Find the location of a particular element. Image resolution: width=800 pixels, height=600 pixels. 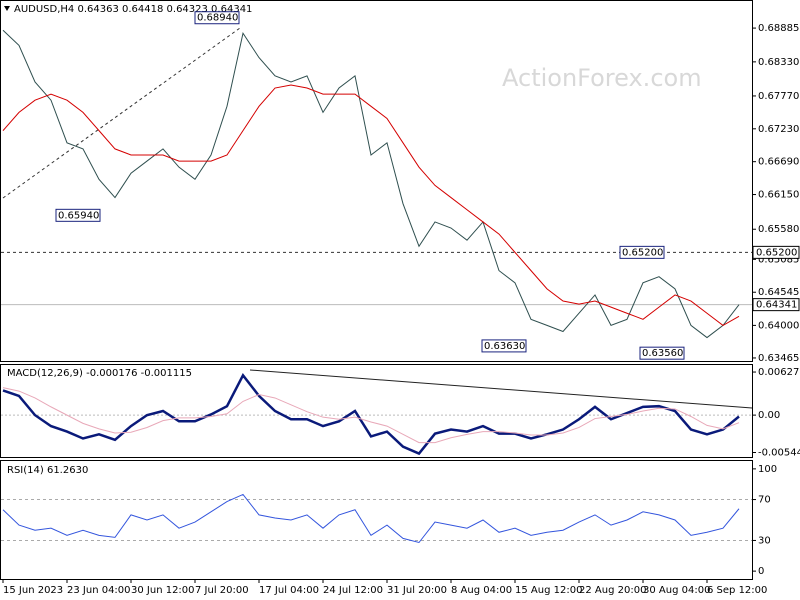

y-tick-label: 0.67770 is located at coordinates (778, 96).